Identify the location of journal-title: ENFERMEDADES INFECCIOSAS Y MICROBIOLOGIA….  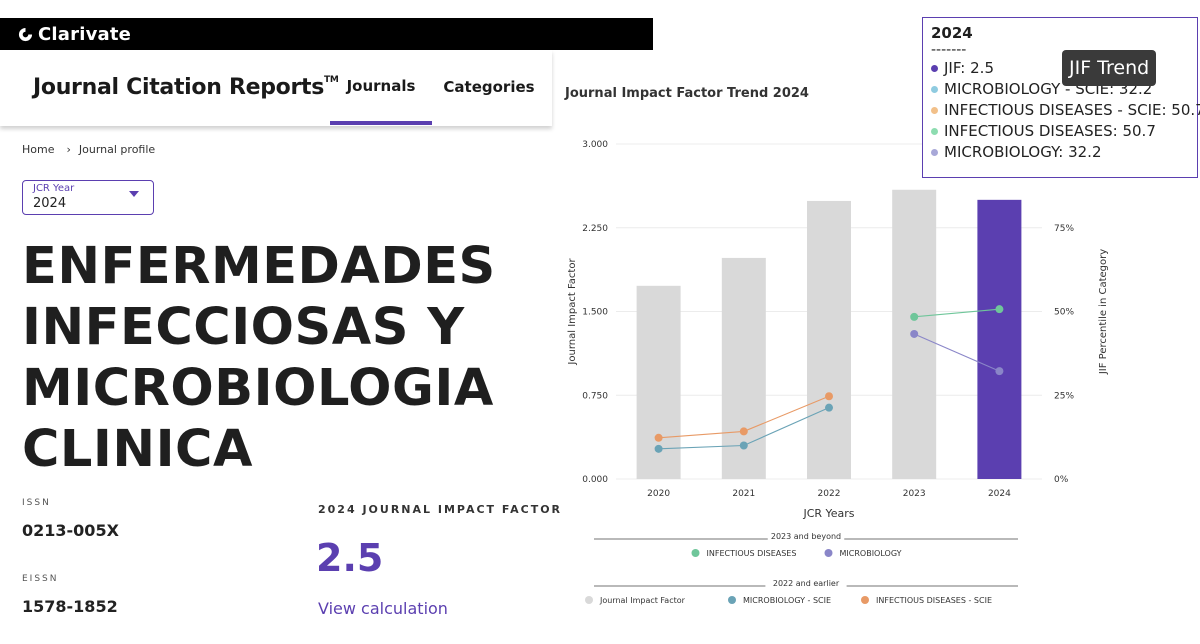
(259, 358).